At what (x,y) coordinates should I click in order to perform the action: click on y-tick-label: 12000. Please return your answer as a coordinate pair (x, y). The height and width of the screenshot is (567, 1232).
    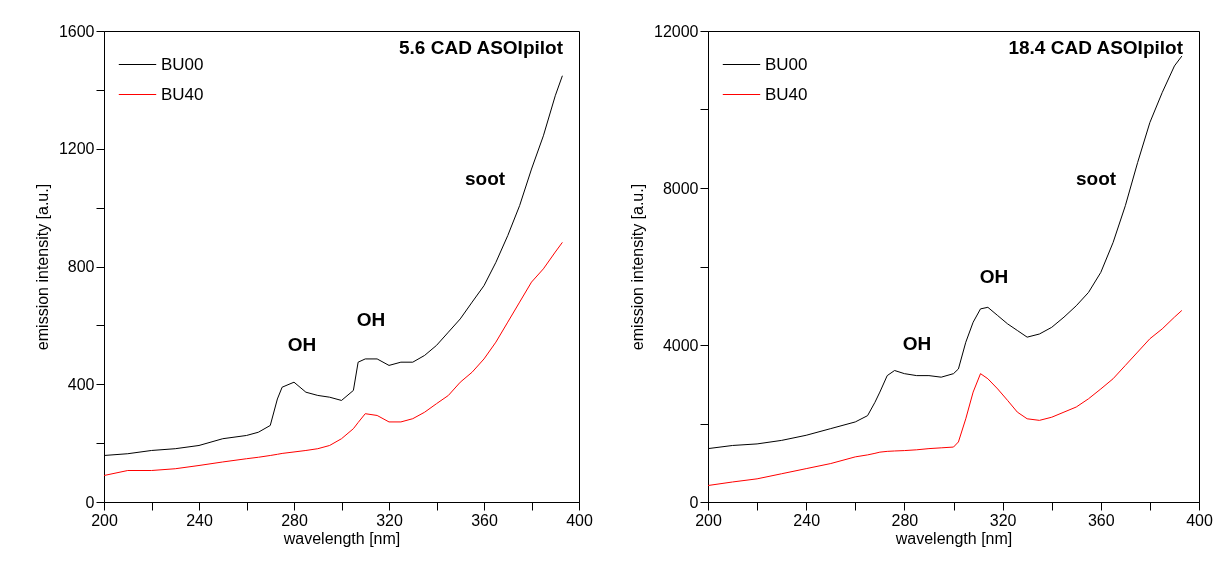
    Looking at the image, I should click on (676, 31).